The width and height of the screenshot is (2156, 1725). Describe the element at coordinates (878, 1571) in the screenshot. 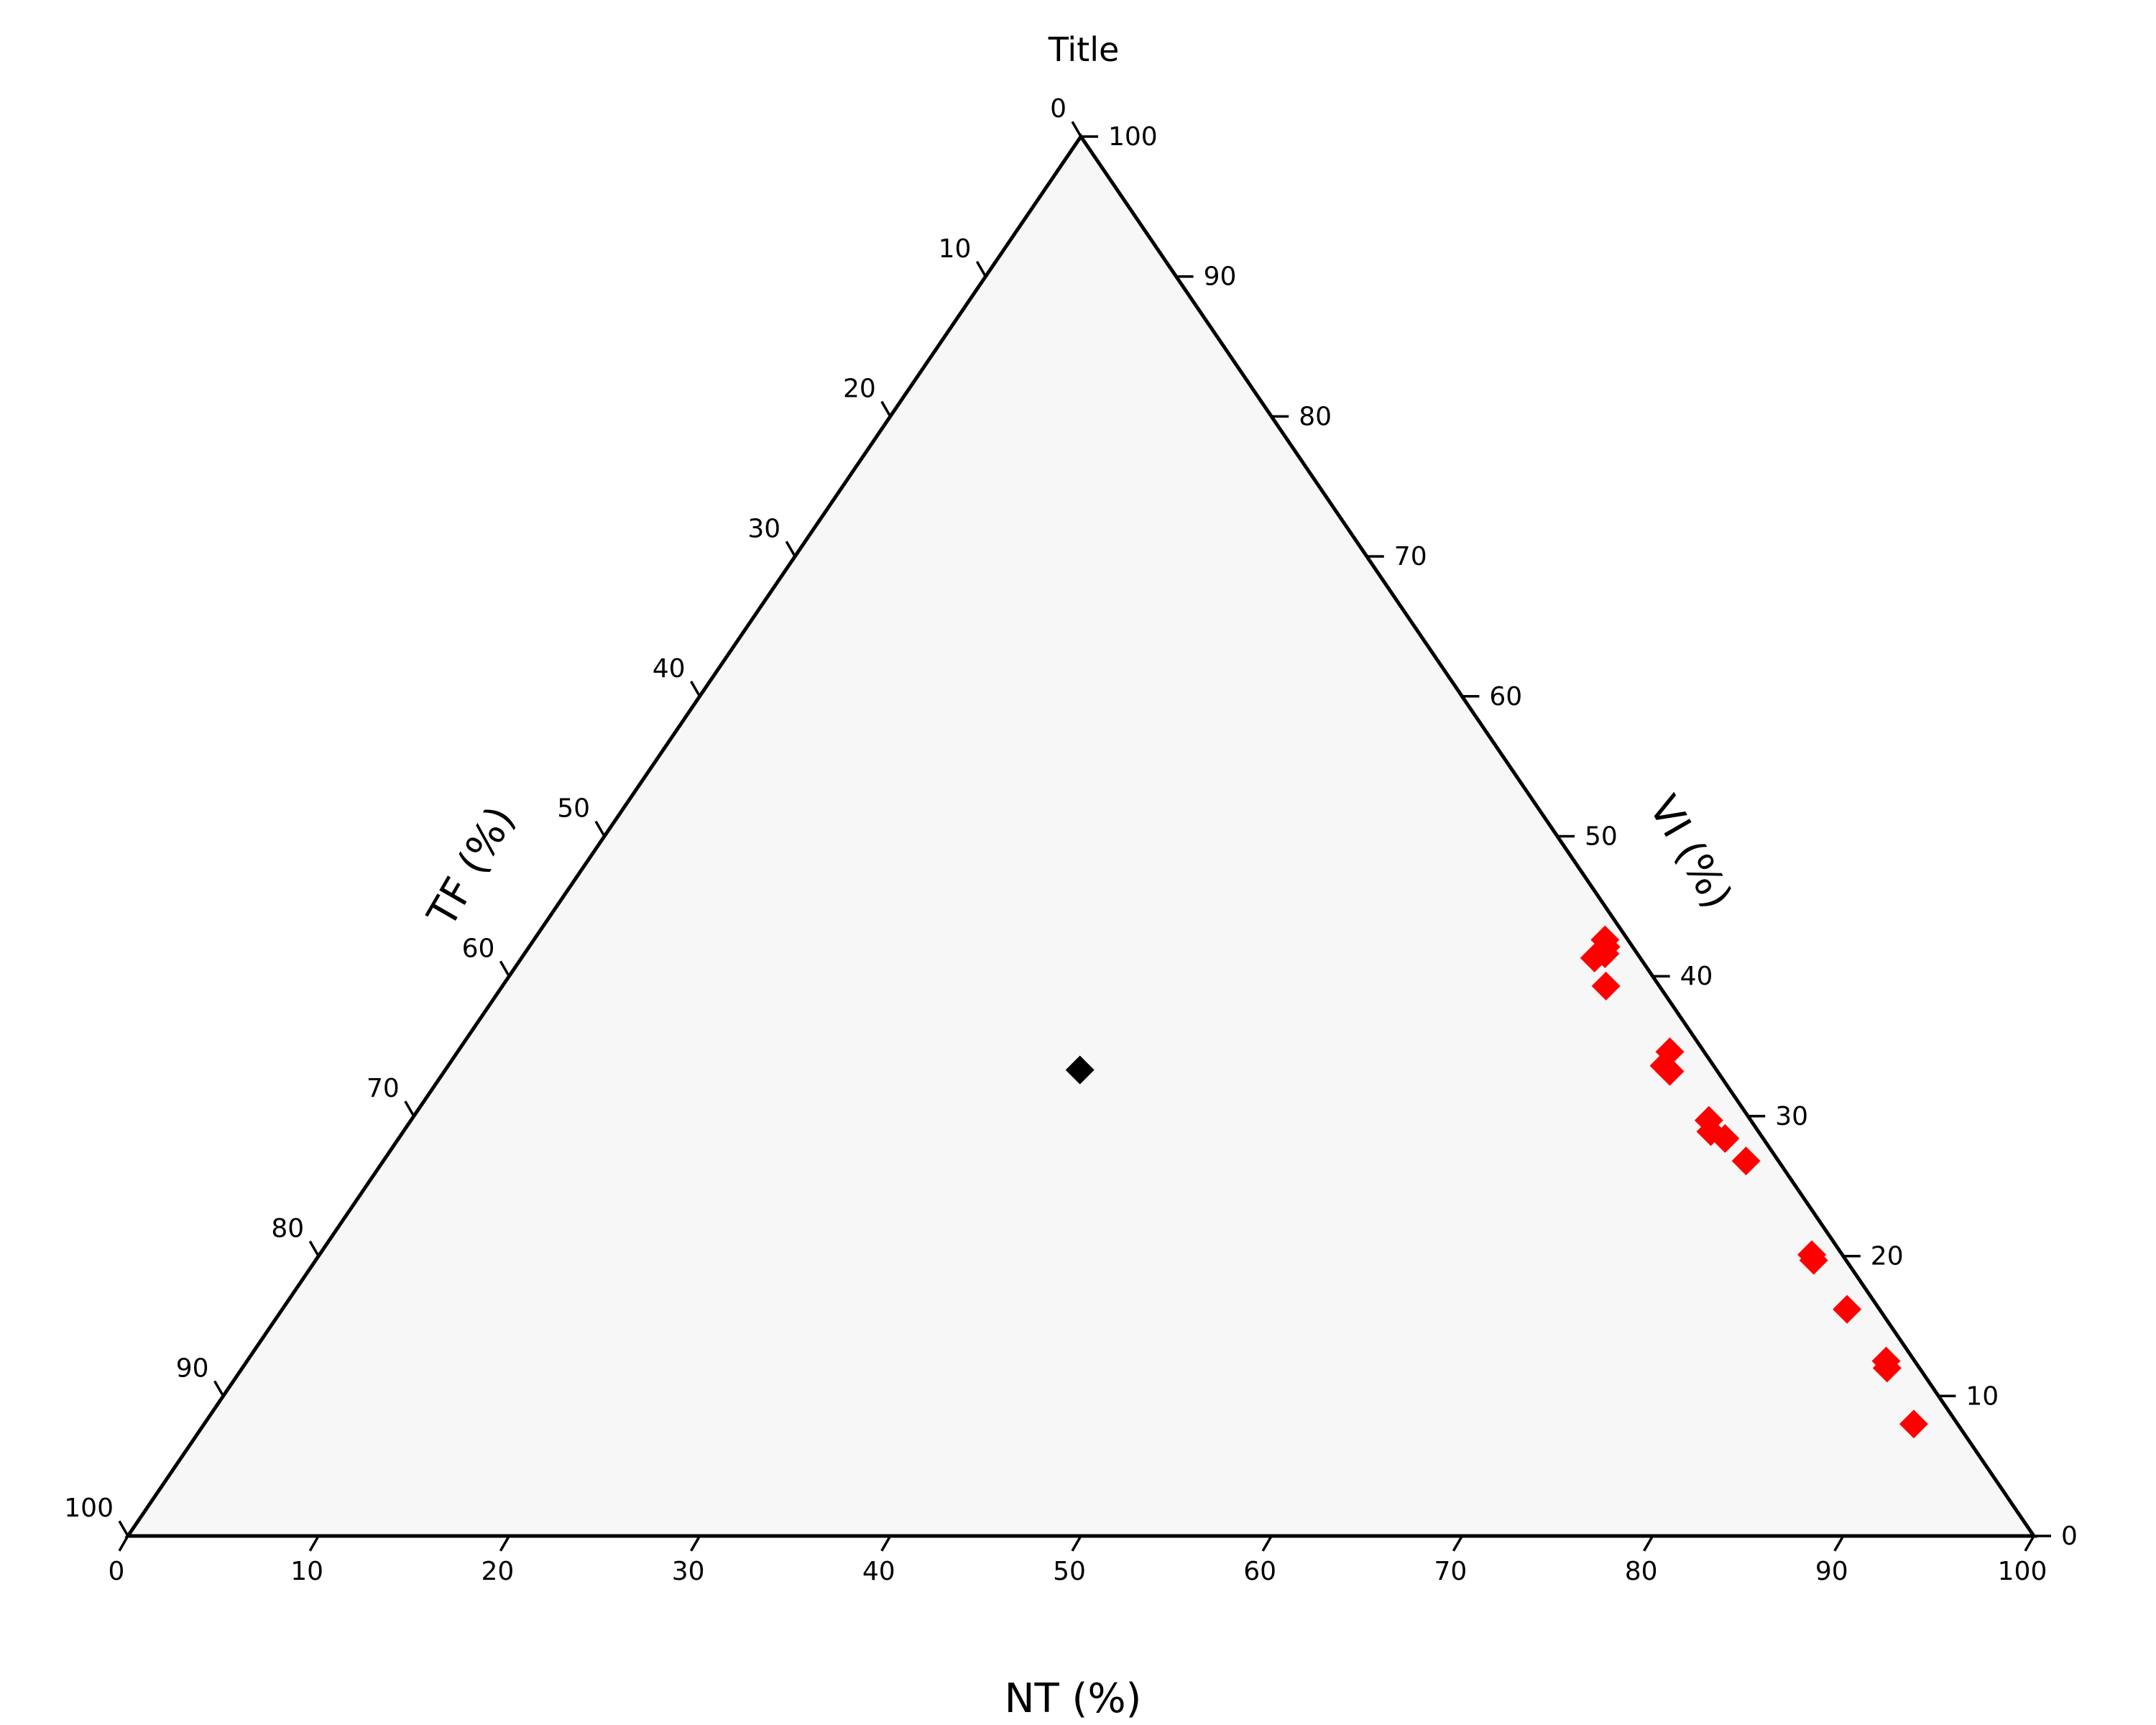

I see `bottom-tick-label-40: 40` at that location.